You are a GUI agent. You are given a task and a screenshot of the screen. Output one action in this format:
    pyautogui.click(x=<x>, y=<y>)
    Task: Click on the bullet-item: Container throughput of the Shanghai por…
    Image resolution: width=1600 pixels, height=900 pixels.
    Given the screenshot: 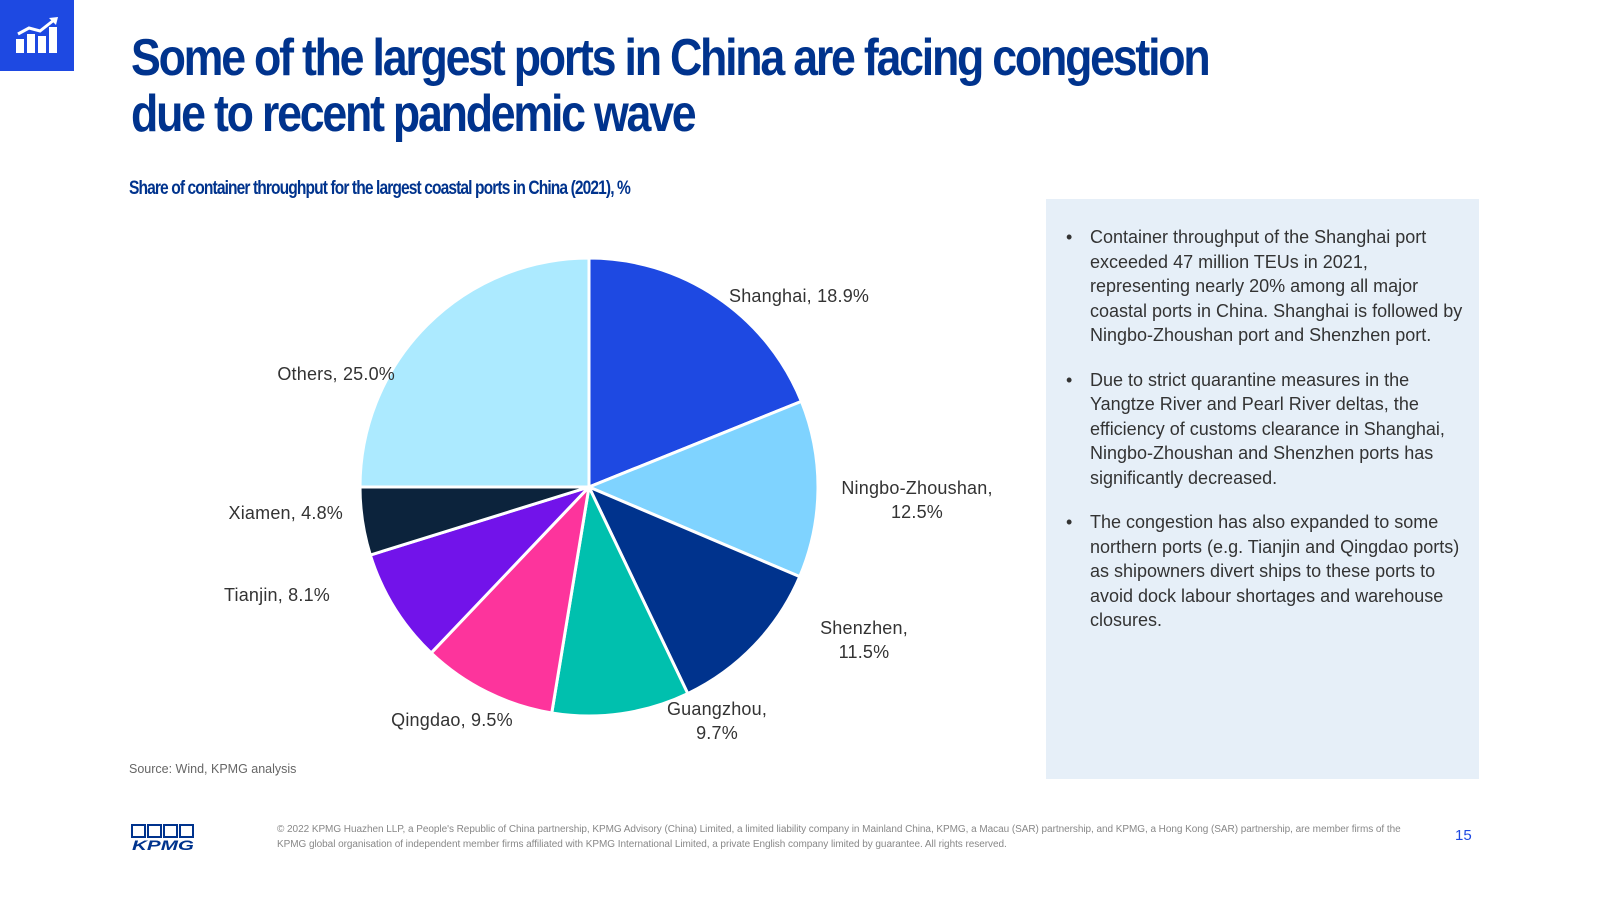 What is the action you would take?
    pyautogui.click(x=1264, y=286)
    